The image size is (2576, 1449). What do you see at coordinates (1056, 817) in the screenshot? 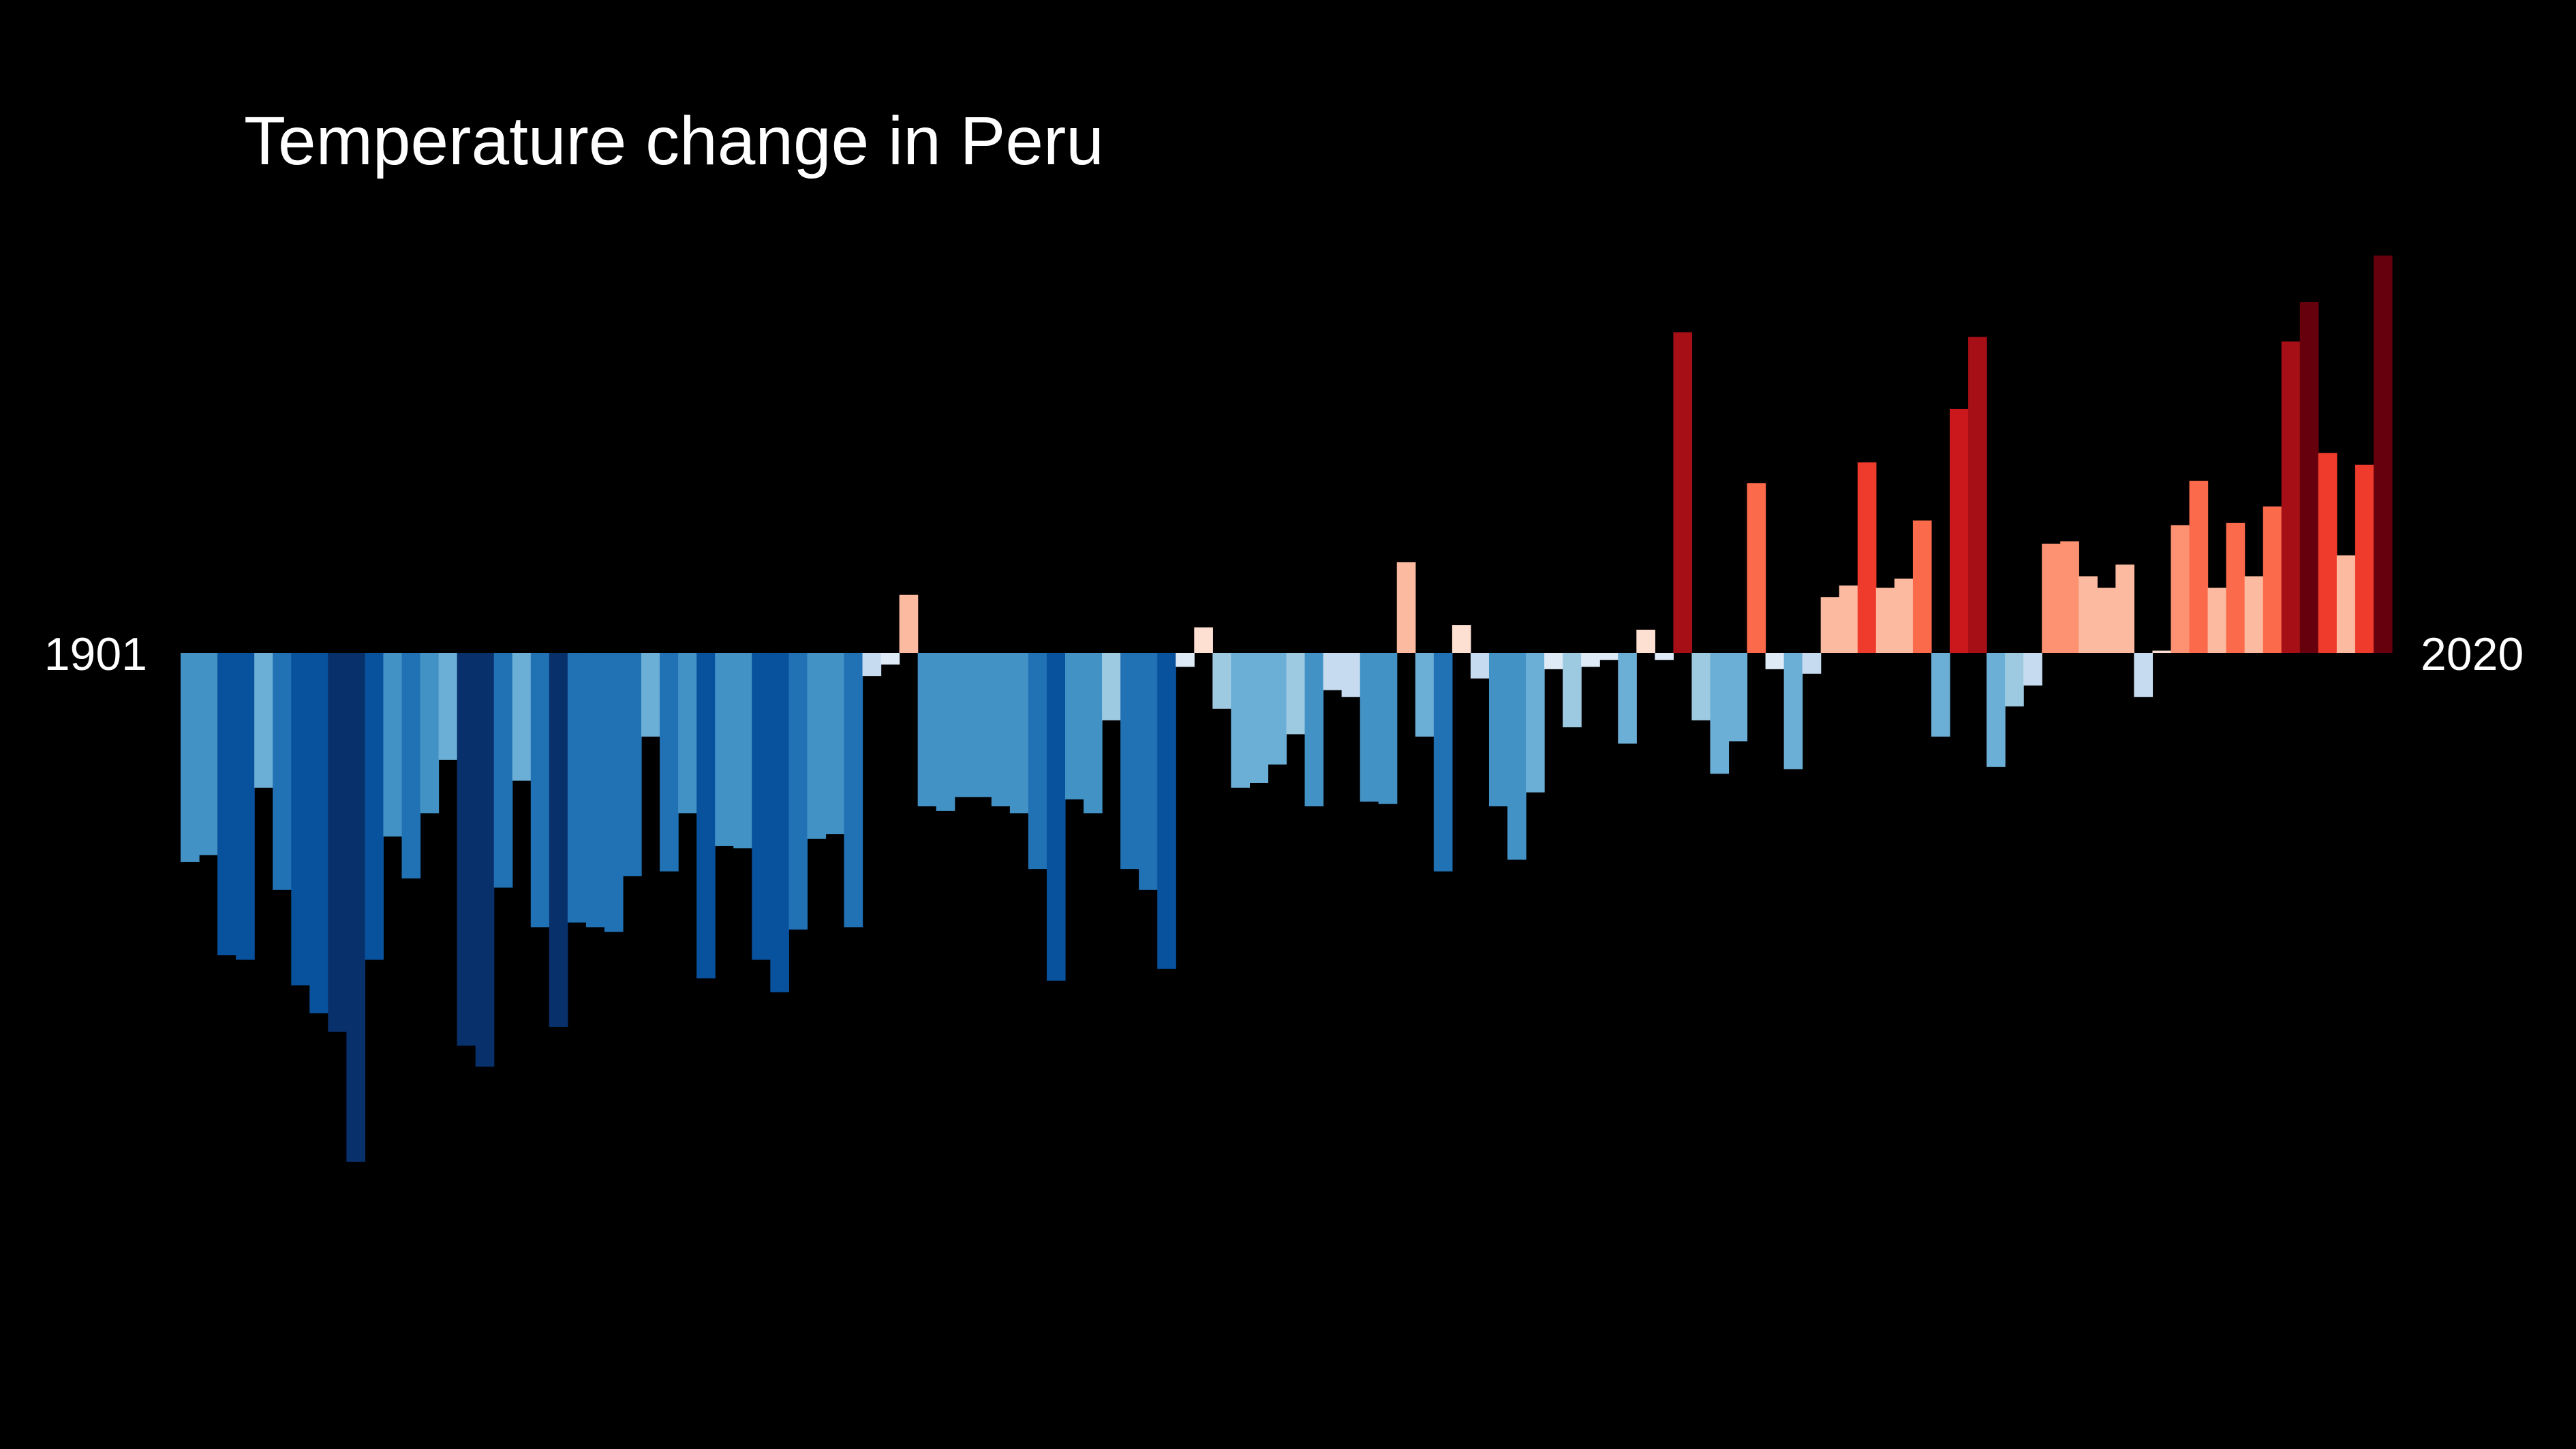
I see `bar-1948` at bounding box center [1056, 817].